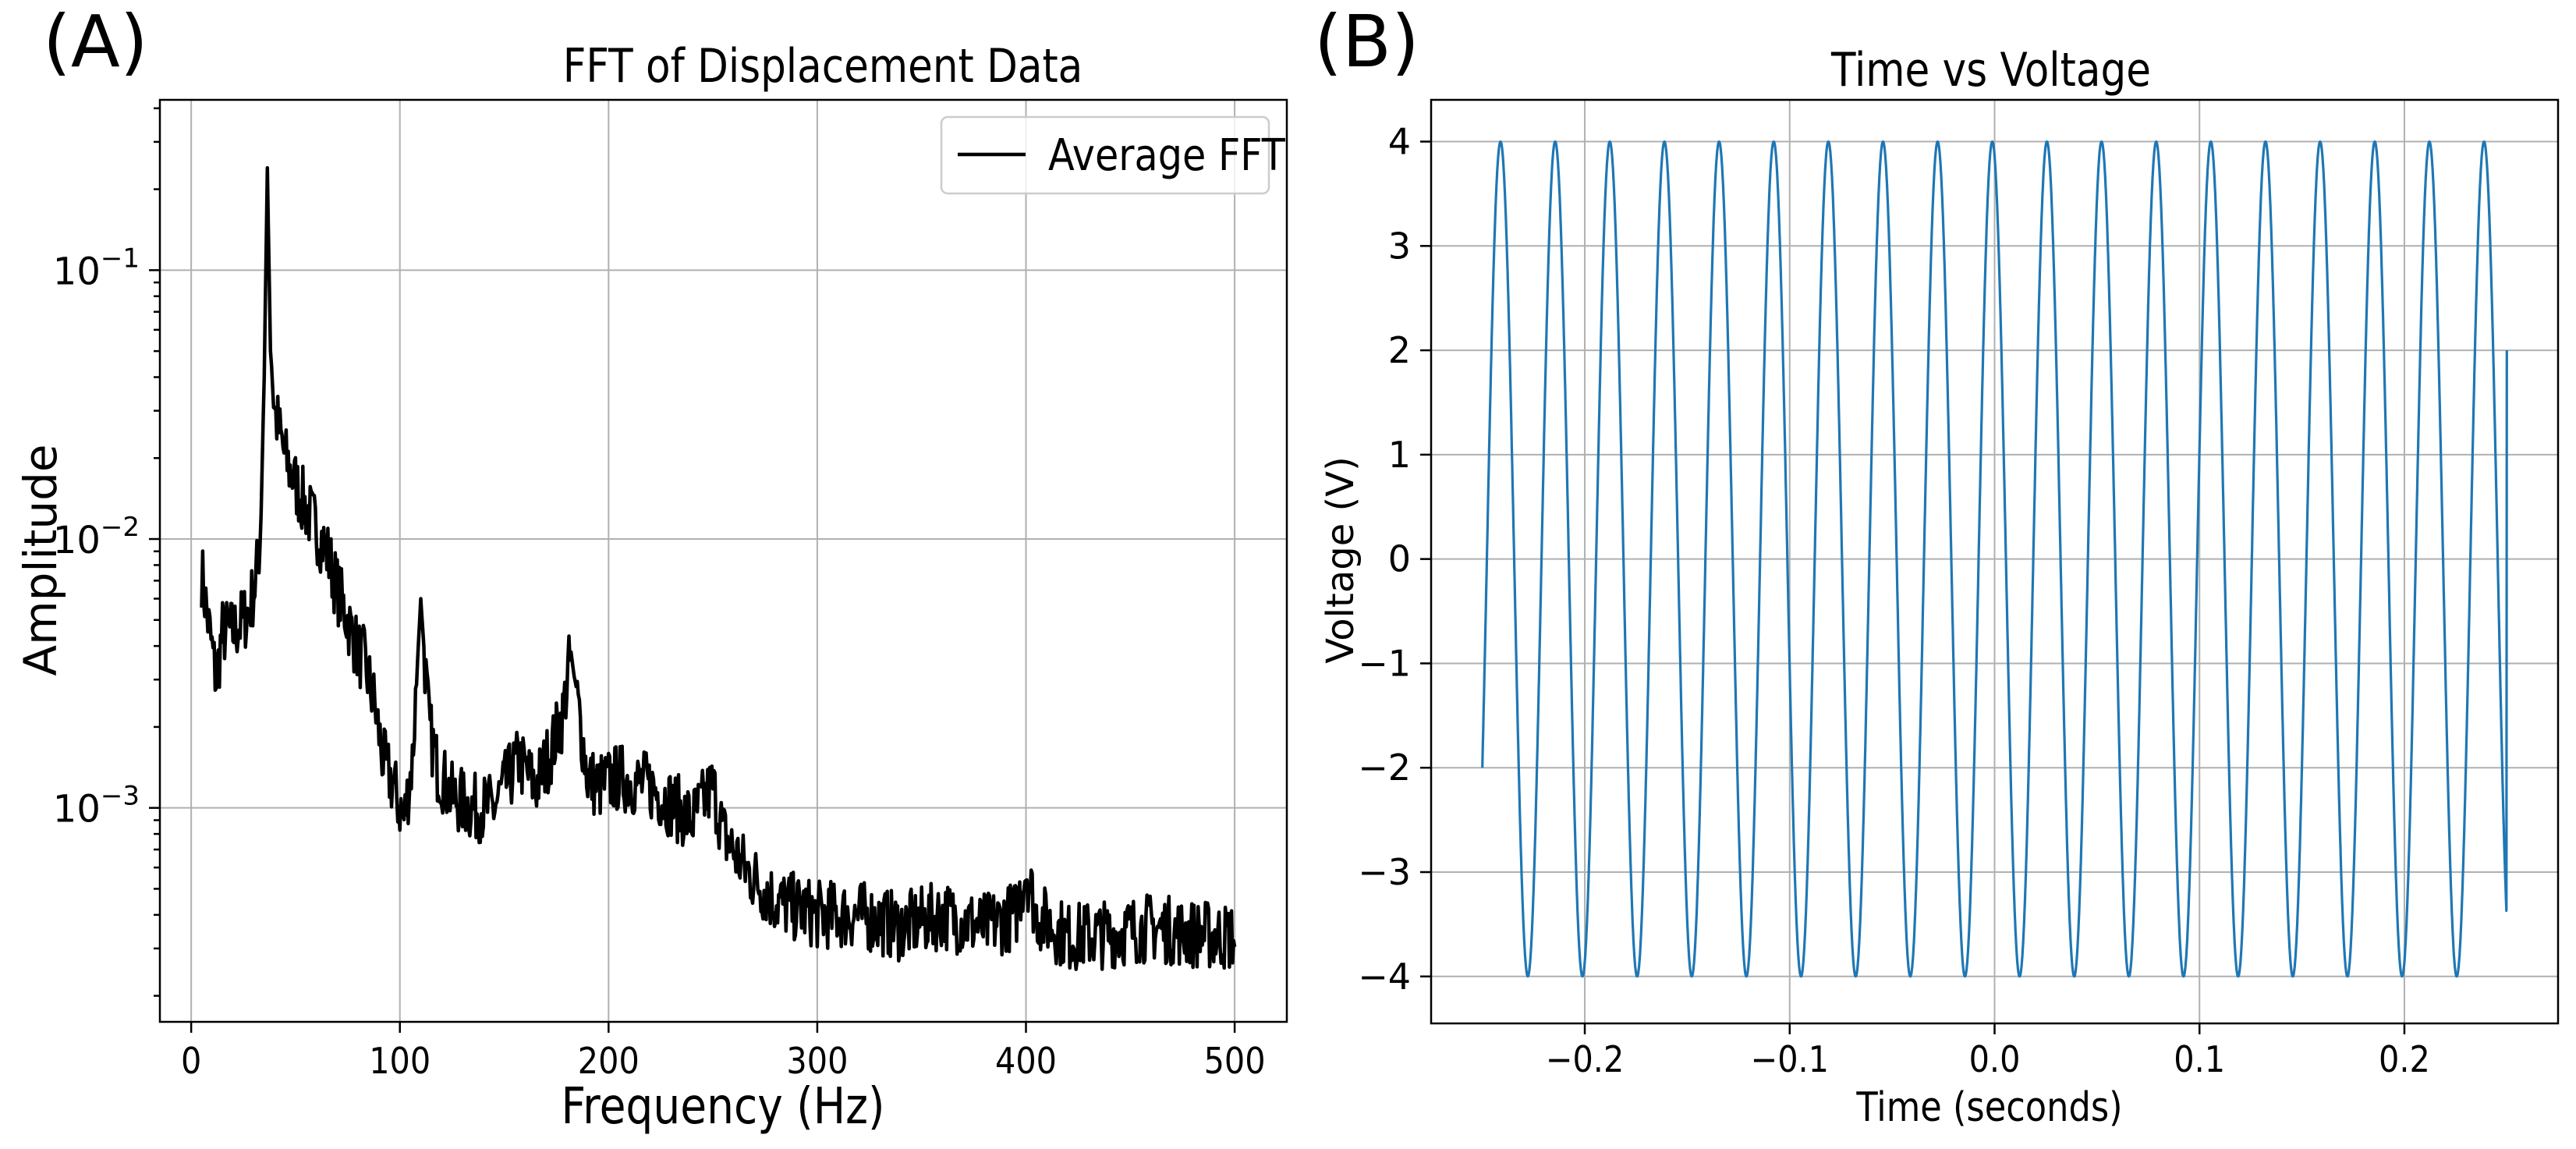 The image size is (2576, 1149). I want to click on panel-b-ytick-label: −1, so click(1384, 663).